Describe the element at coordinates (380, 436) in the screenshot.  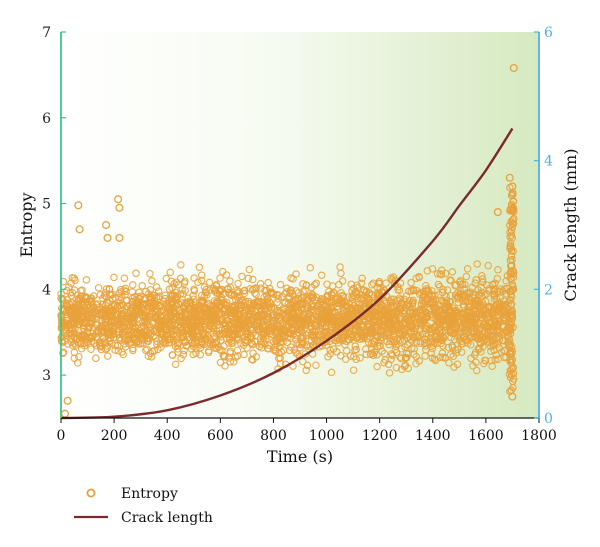
I see `x-tick-label: 1200` at that location.